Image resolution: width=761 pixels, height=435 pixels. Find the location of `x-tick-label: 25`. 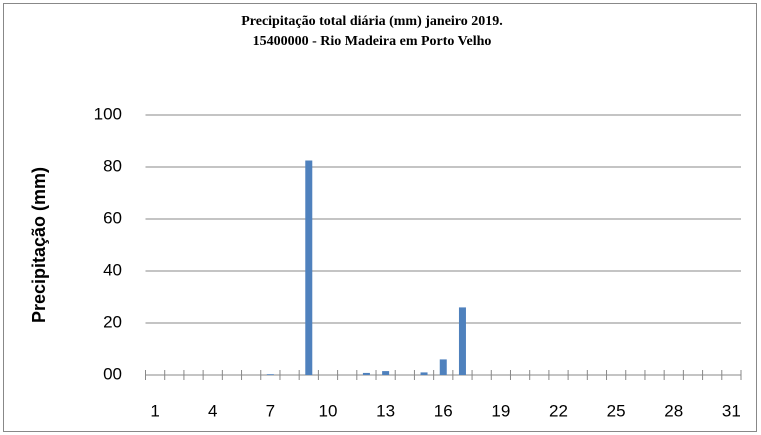

x-tick-label: 25 is located at coordinates (616, 410).